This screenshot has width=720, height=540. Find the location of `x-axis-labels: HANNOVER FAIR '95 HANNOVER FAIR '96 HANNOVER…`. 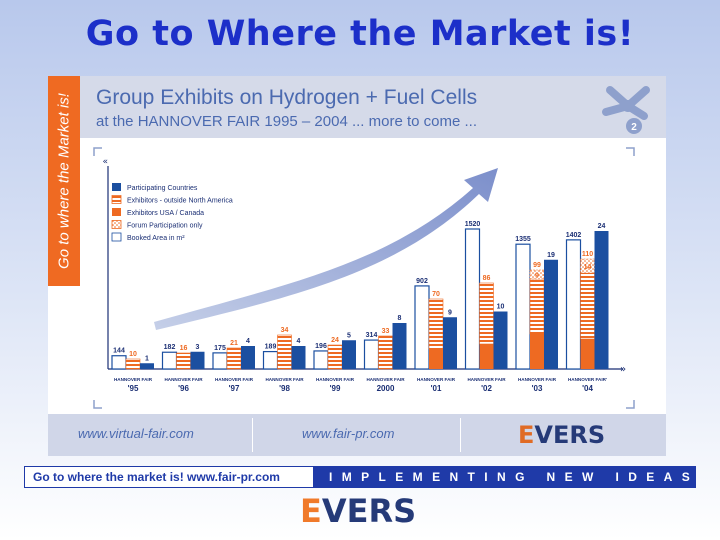

x-axis-labels: HANNOVER FAIR '95 HANNOVER FAIR '96 HANNOVER… is located at coordinates (360, 385).